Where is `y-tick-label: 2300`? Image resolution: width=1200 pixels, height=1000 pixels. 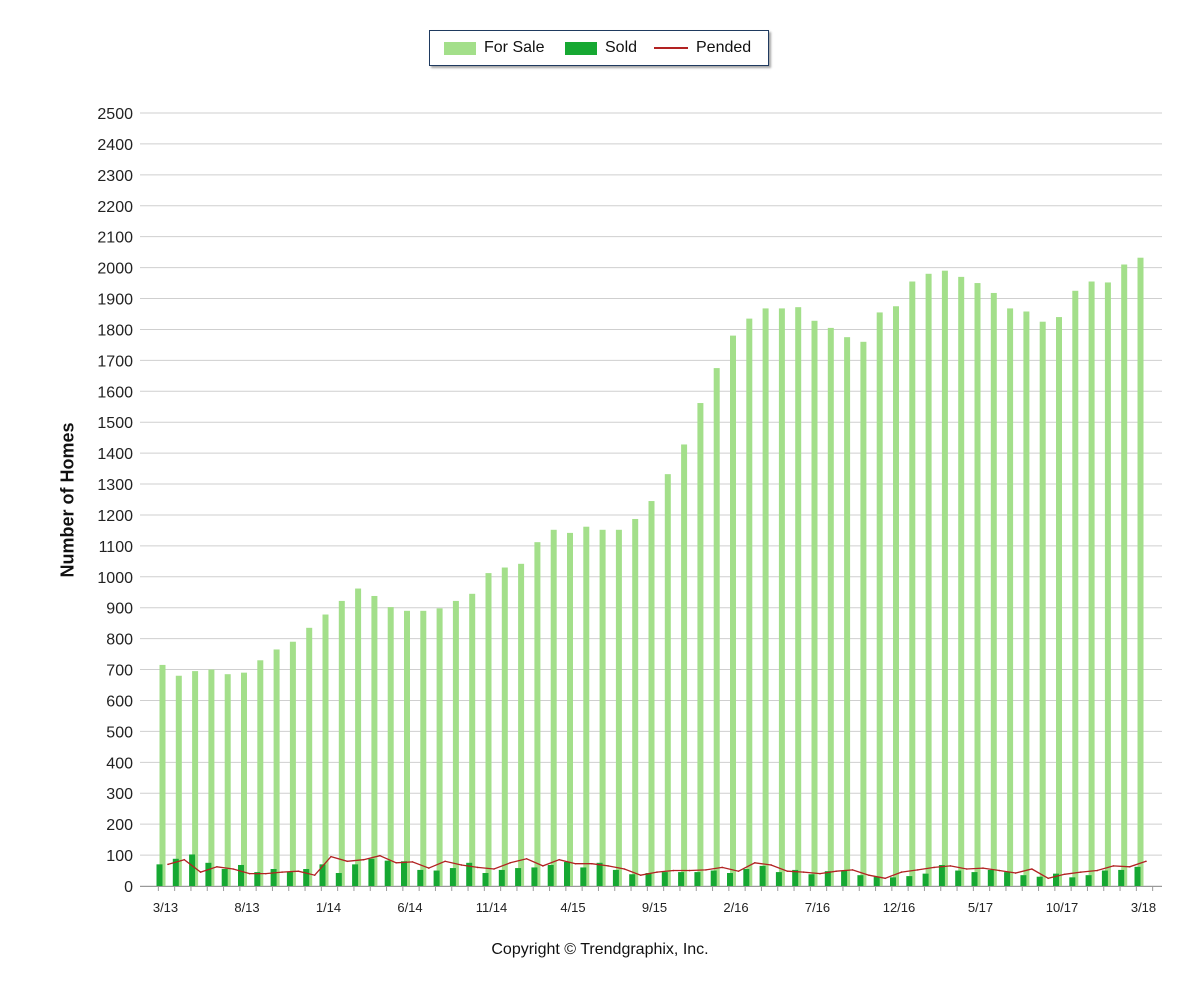 y-tick-label: 2300 is located at coordinates (115, 176).